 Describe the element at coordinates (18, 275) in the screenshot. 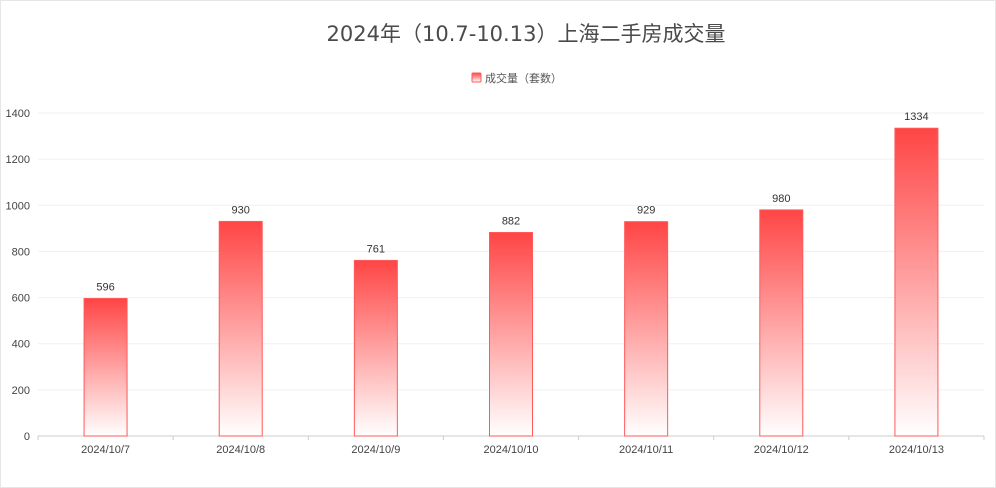

I see `y-axis: 0 200 400 600 800 1000 1200 1400` at that location.